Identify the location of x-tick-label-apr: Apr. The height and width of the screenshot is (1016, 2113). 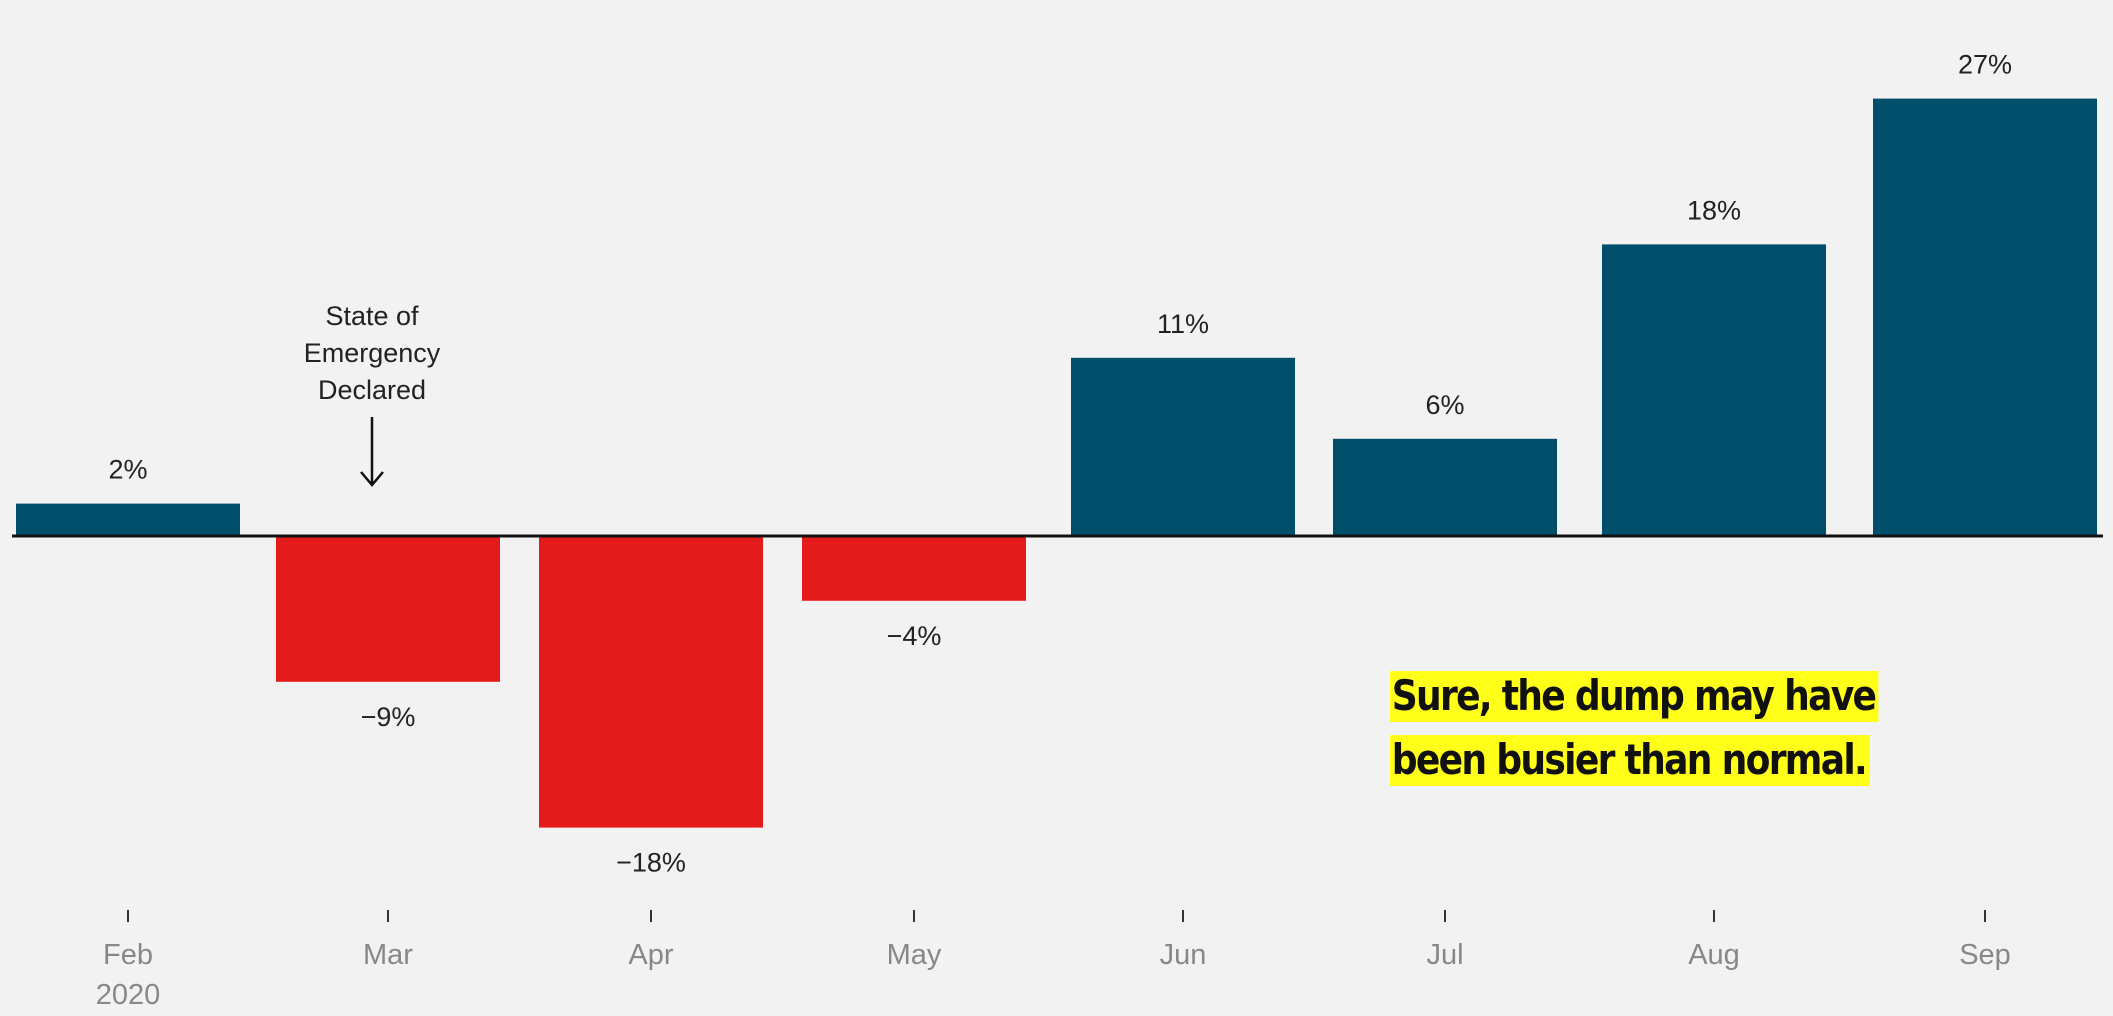
(650, 955).